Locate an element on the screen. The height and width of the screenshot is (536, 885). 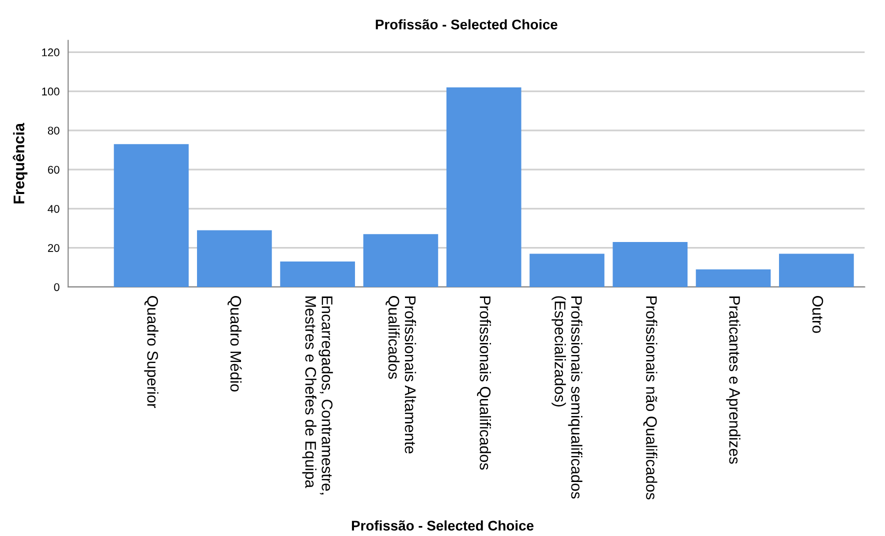
x-tick-label: Encarregados, Contramestre, Mestres e Chefes de Equipa is located at coordinates (317, 395).